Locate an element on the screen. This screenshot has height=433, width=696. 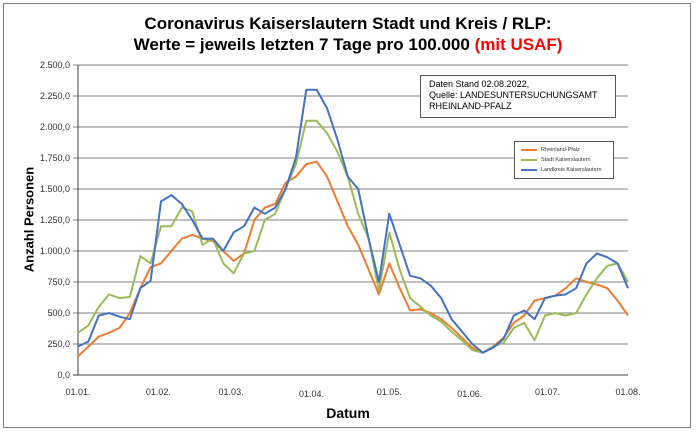
annotation-line-1: Daten Stand 02.08.2022, is located at coordinates (479, 84).